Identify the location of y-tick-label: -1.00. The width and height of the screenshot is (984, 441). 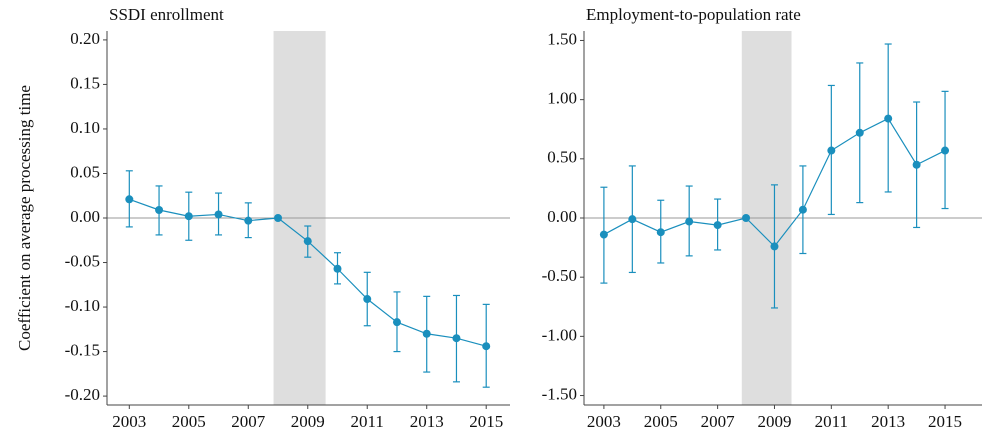
(559, 334).